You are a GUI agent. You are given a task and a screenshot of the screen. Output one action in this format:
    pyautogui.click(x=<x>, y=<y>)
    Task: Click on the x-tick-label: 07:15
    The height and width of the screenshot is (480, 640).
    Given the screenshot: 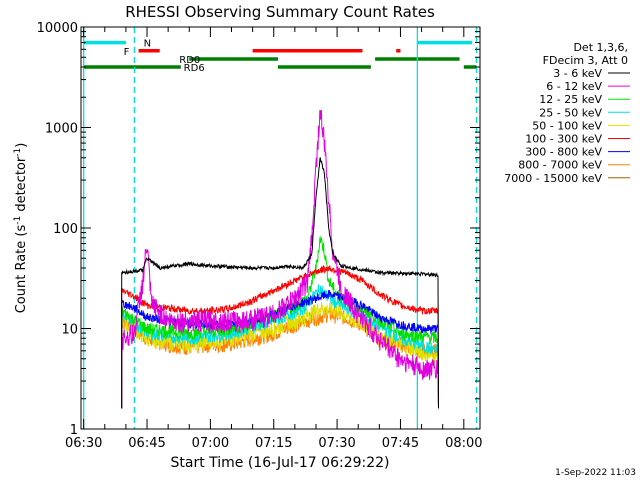 What is the action you would take?
    pyautogui.click(x=273, y=443)
    